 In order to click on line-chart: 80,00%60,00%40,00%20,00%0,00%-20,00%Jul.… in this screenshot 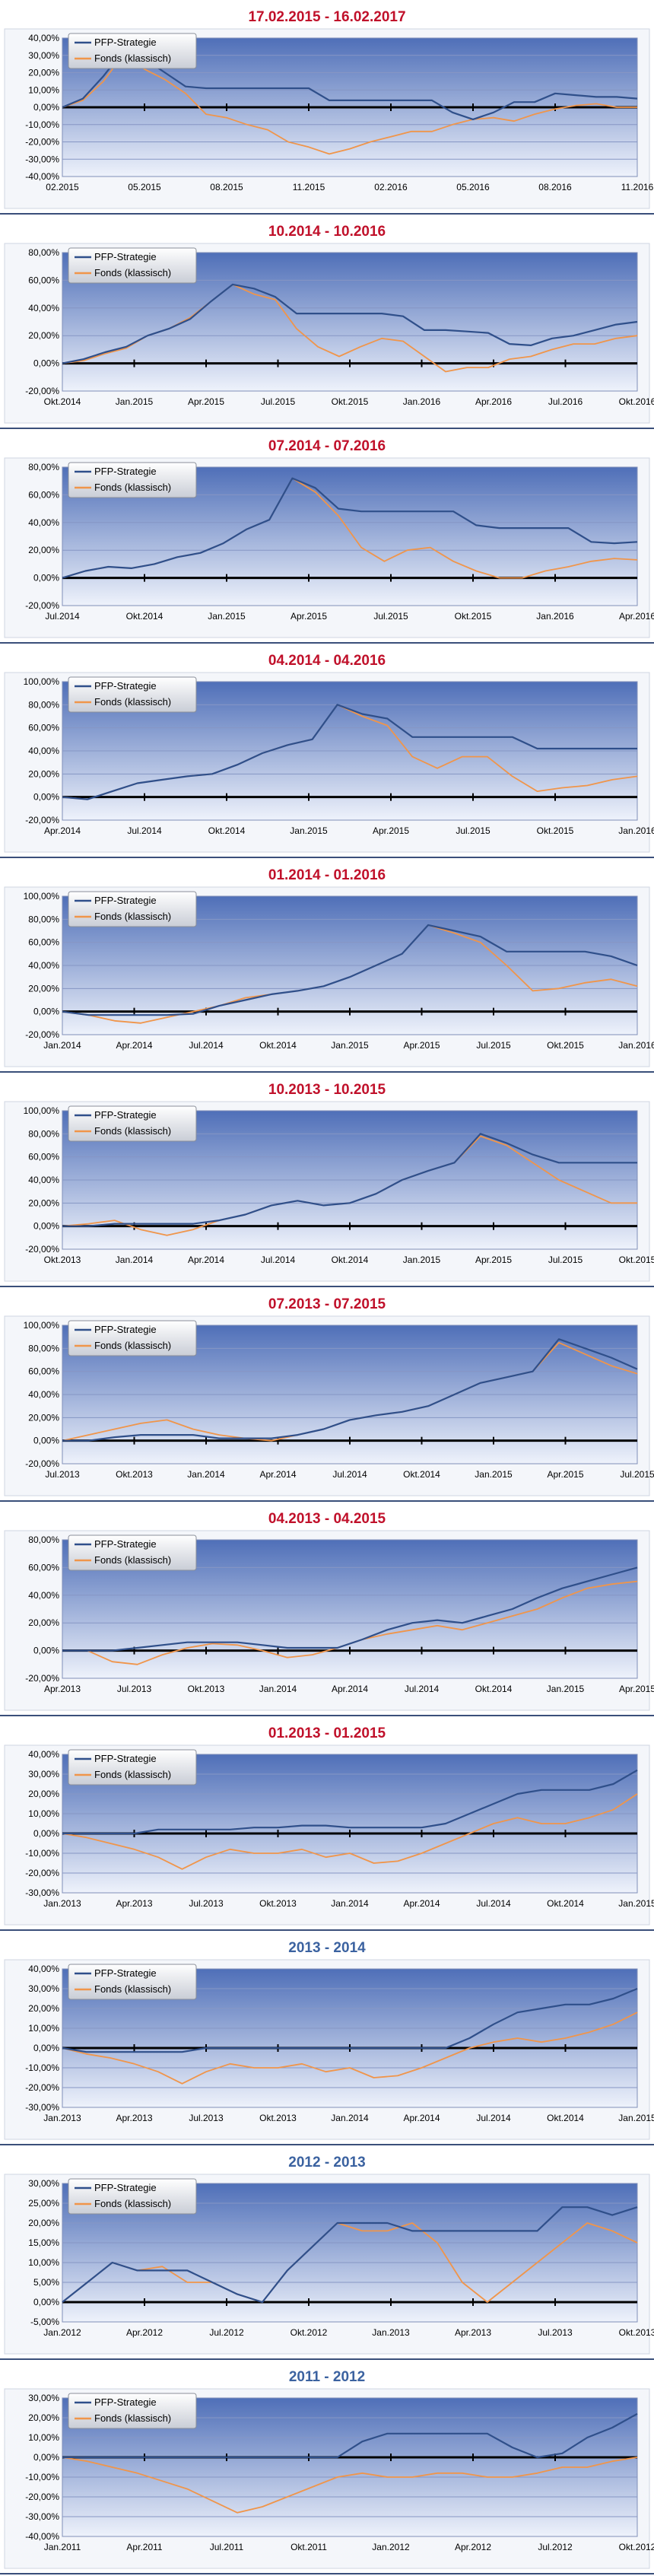, I will do `click(329, 548)`.